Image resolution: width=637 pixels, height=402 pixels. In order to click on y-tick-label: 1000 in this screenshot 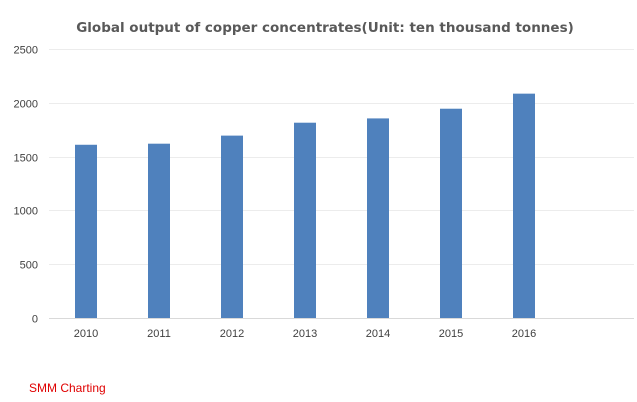, I will do `click(26, 212)`.